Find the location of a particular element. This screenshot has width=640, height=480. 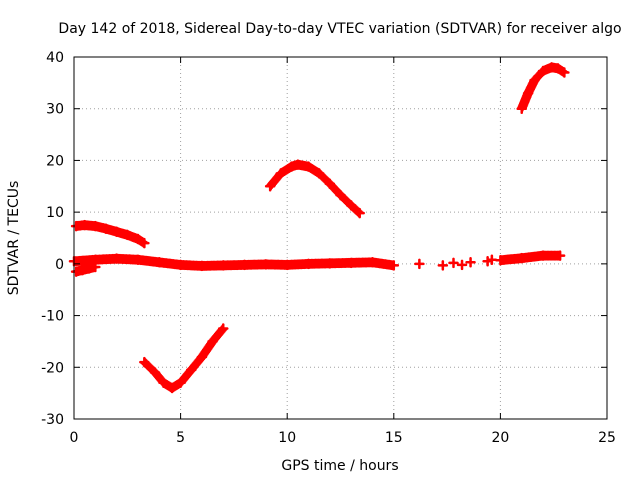

y-tick-label: 30 is located at coordinates (55, 110).